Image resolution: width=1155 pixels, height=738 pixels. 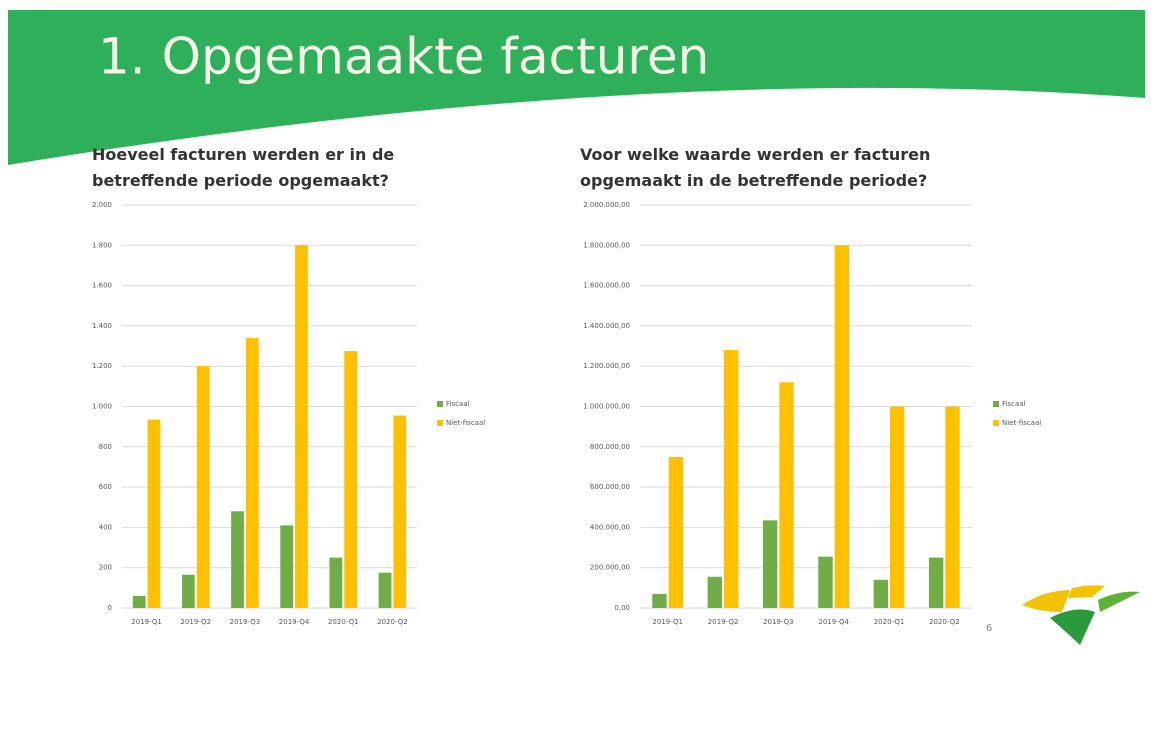 What do you see at coordinates (105, 447) in the screenshot?
I see `y-tick-label: 800` at bounding box center [105, 447].